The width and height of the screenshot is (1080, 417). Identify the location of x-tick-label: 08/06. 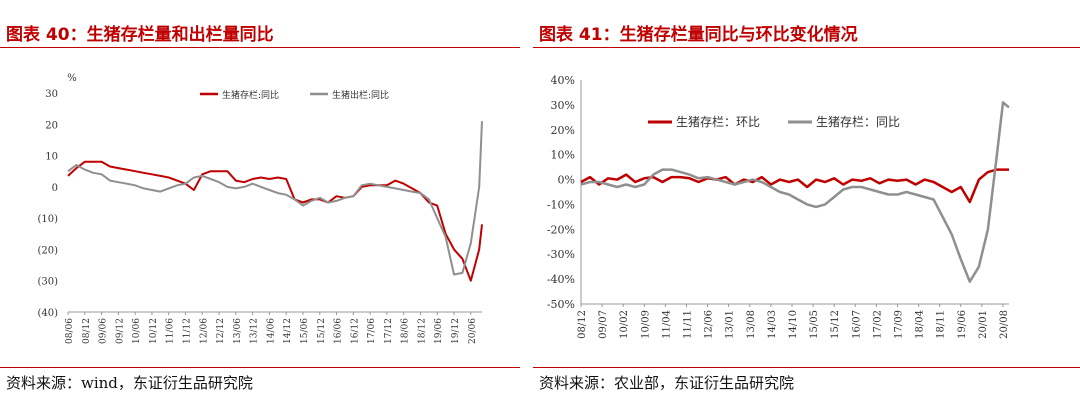
(70, 331).